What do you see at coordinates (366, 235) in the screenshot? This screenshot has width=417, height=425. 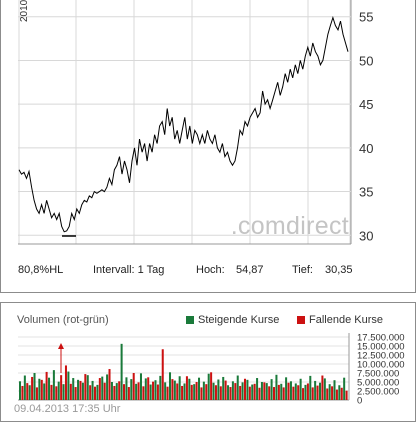 I see `y-tick-label: 30` at bounding box center [366, 235].